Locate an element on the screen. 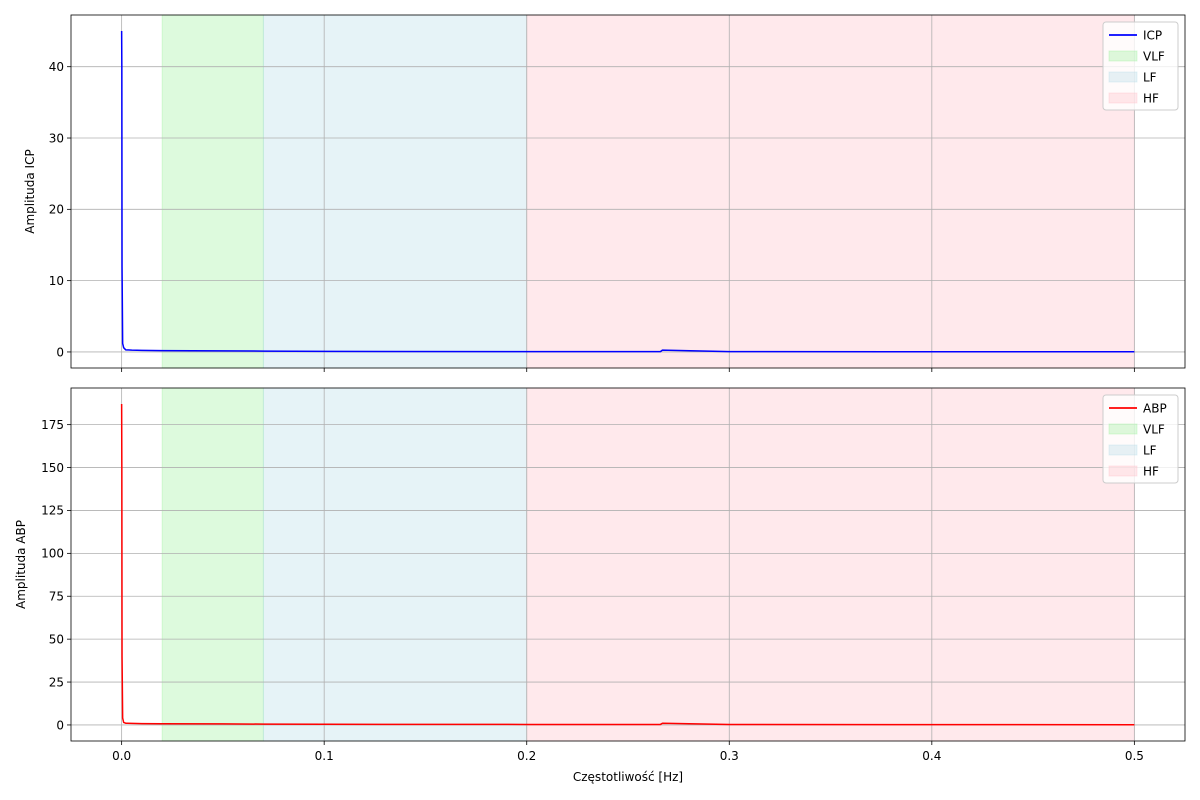  x-tick-label: 0.5 is located at coordinates (1134, 756).